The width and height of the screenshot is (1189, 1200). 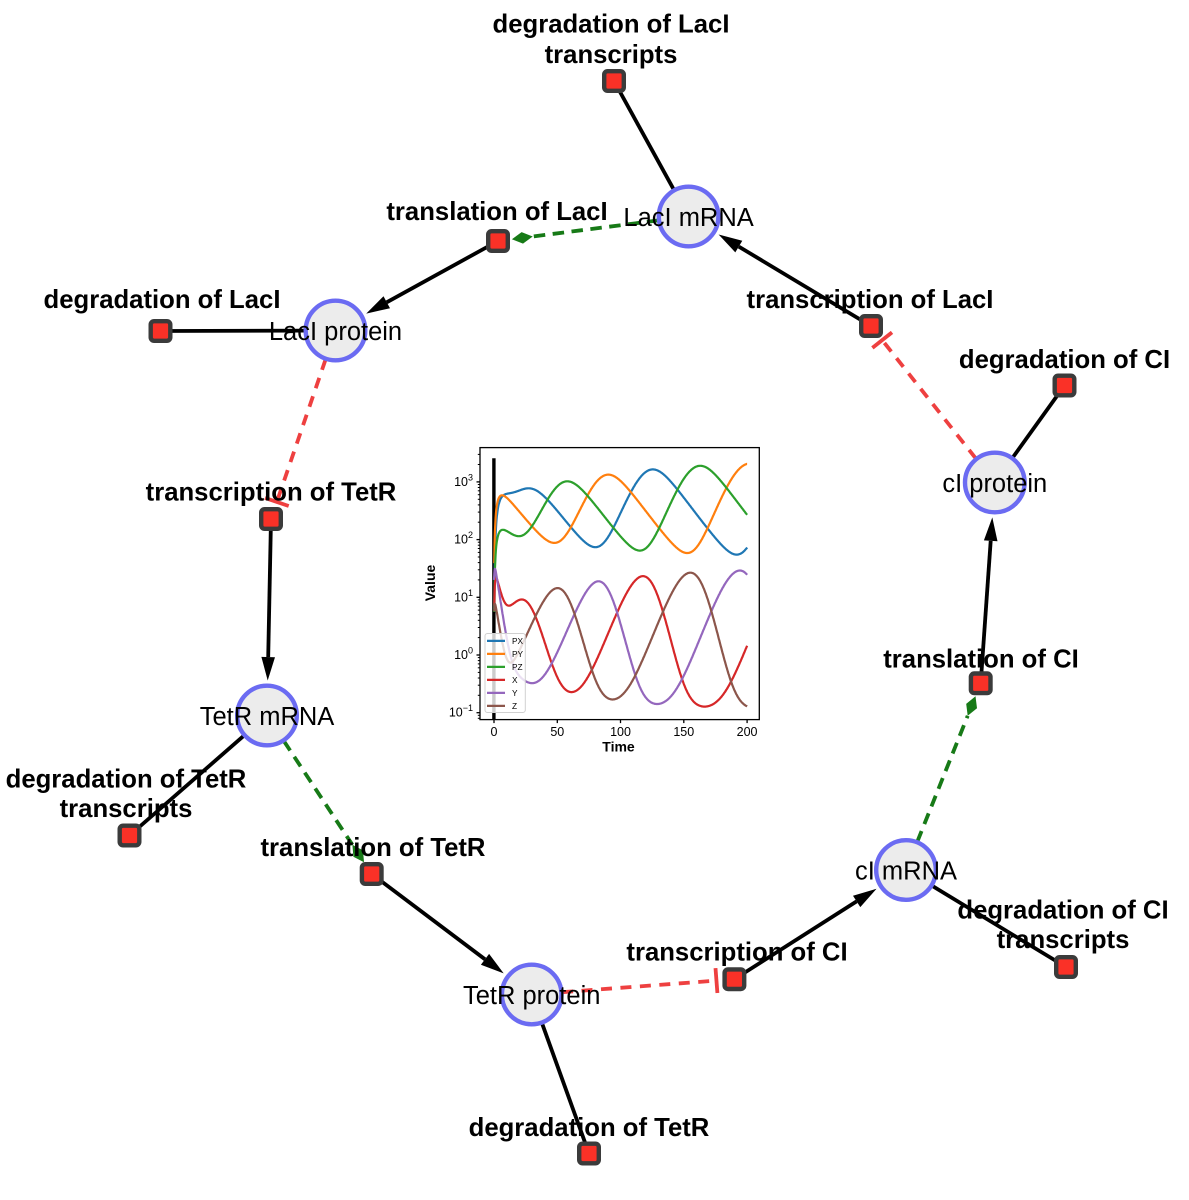 I want to click on svg-text: TetR mRNA, so click(x=267, y=717).